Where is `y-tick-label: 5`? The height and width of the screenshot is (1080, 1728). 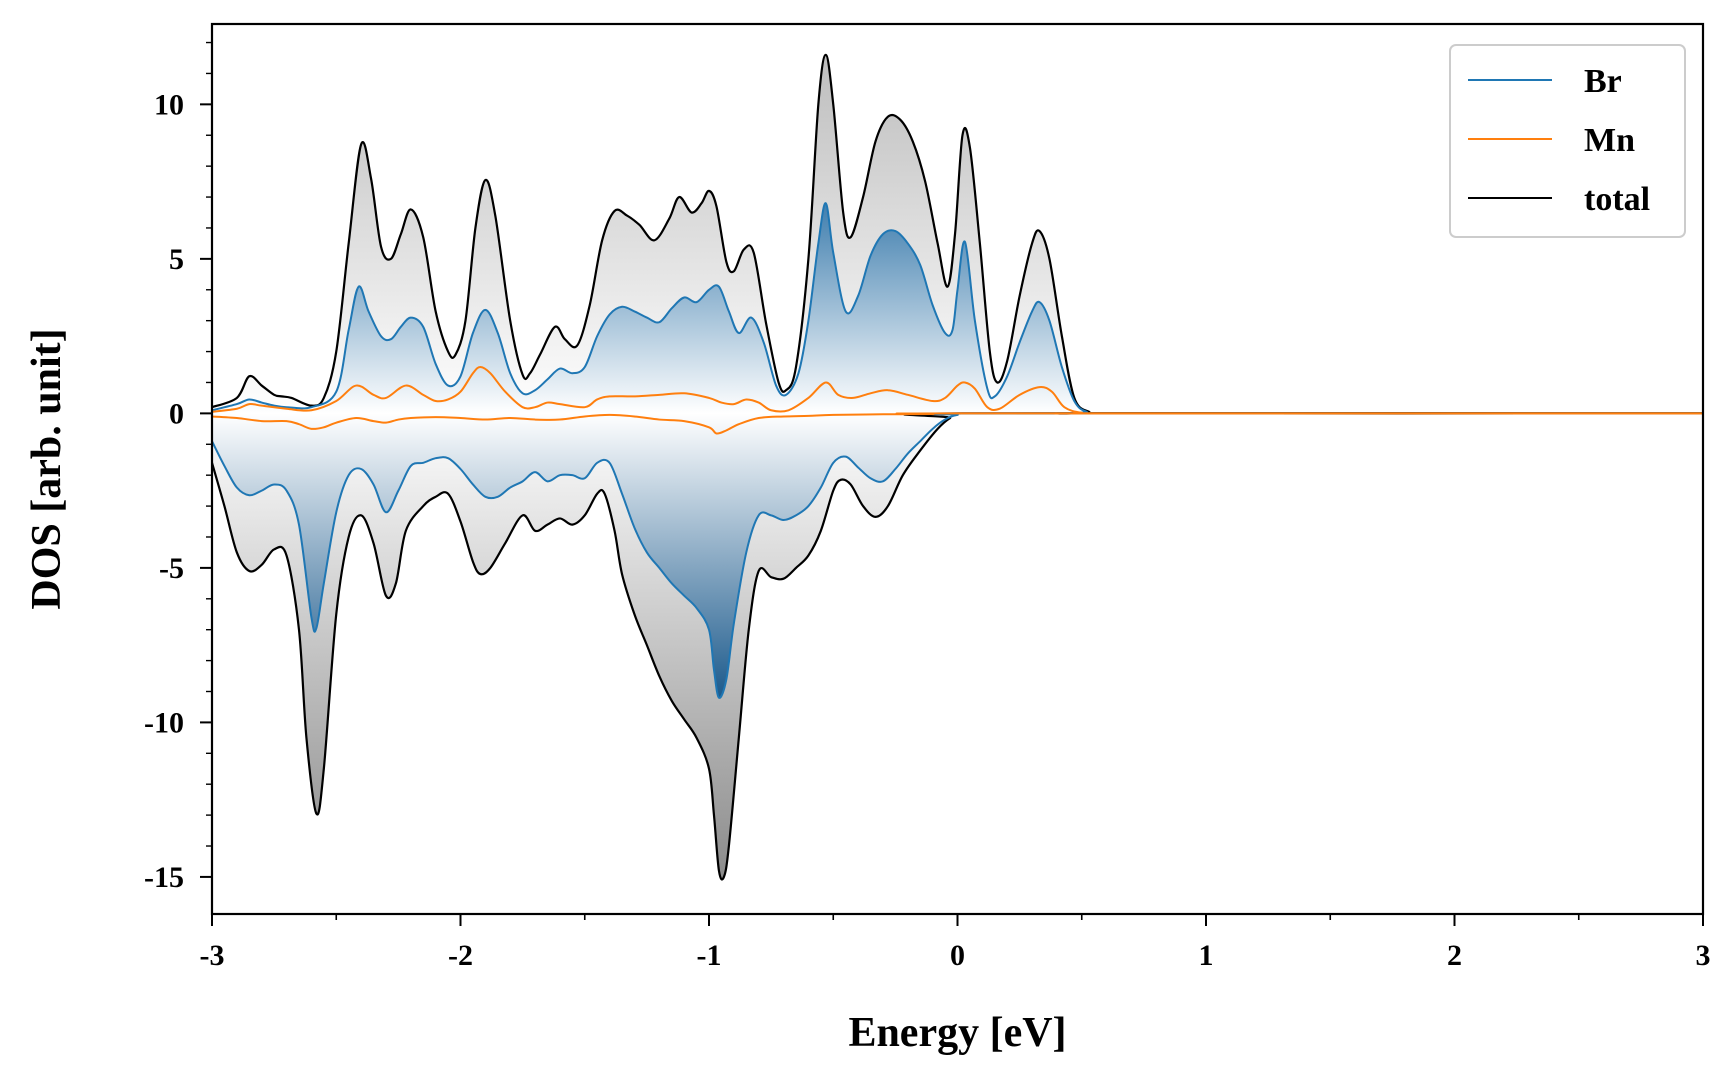
y-tick-label: 5 is located at coordinates (176, 259).